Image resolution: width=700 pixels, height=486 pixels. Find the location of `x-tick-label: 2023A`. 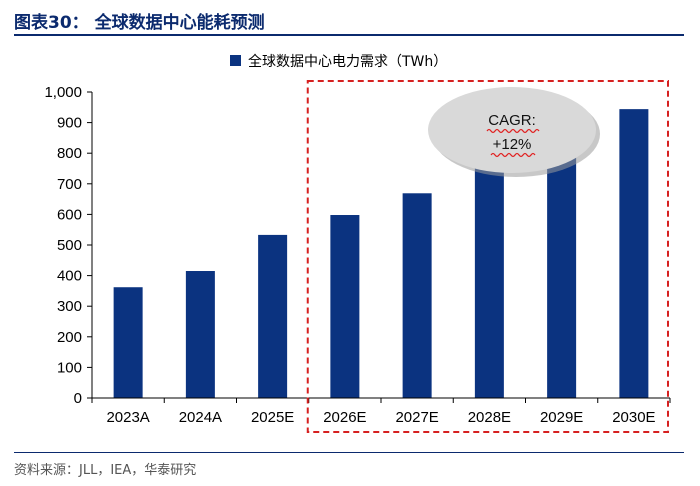

x-tick-label: 2023A is located at coordinates (127, 417).